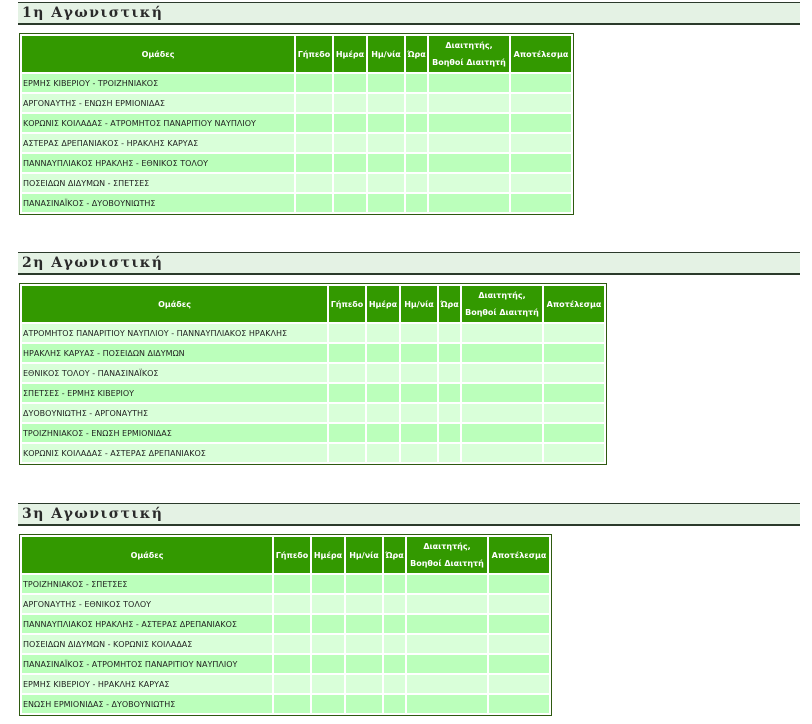 This screenshot has height=724, width=812. Describe the element at coordinates (409, 13) in the screenshot. I see `round-header: 1η Αγωνιστική` at that location.